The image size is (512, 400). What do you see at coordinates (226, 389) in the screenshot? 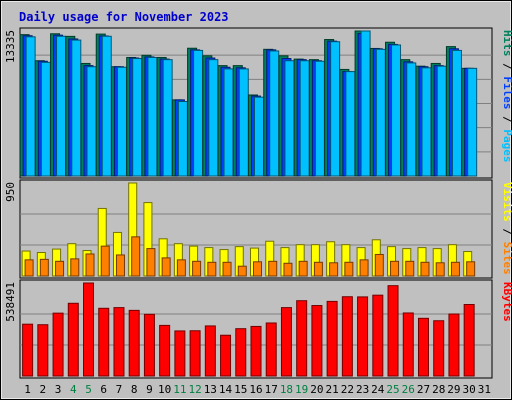
I see `x-tick-label: 14` at bounding box center [226, 389].